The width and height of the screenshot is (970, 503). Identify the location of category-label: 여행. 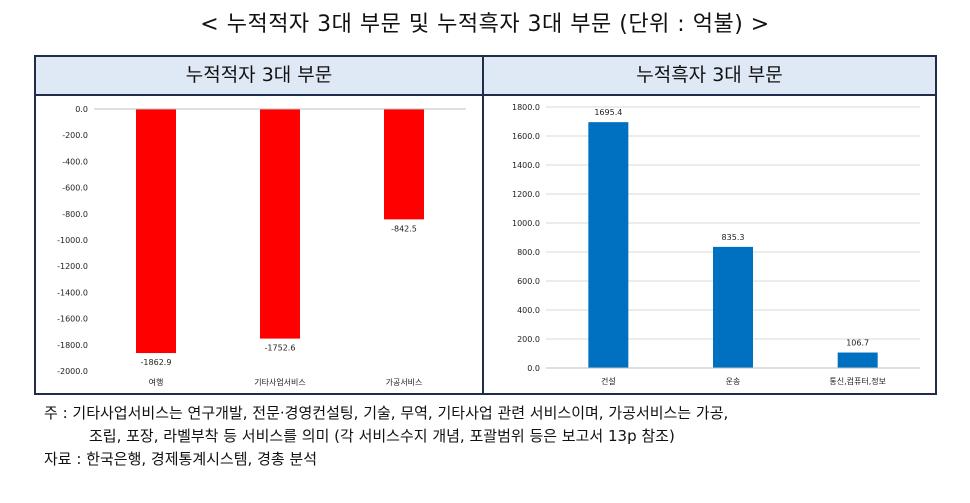
(156, 382).